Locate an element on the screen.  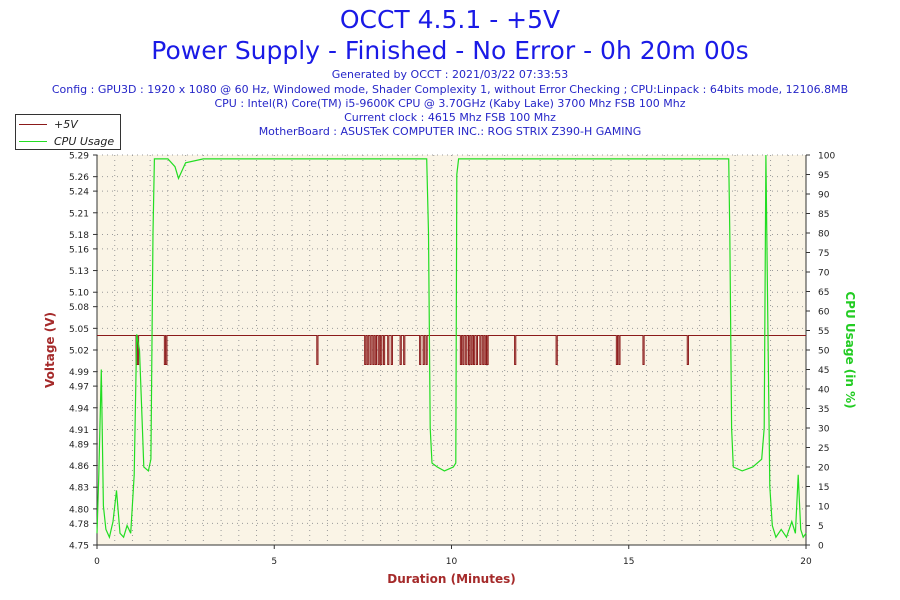
y-tick-label-right: 45 is located at coordinates (823, 371).